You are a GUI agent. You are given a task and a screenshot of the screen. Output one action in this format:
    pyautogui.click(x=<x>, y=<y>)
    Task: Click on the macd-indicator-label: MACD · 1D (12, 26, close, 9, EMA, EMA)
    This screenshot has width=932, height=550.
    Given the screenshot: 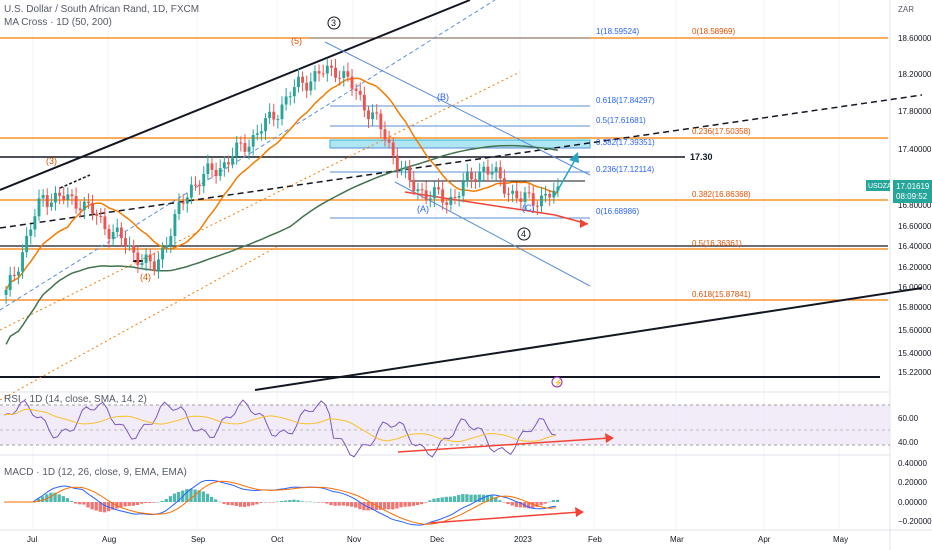 What is the action you would take?
    pyautogui.click(x=95, y=472)
    